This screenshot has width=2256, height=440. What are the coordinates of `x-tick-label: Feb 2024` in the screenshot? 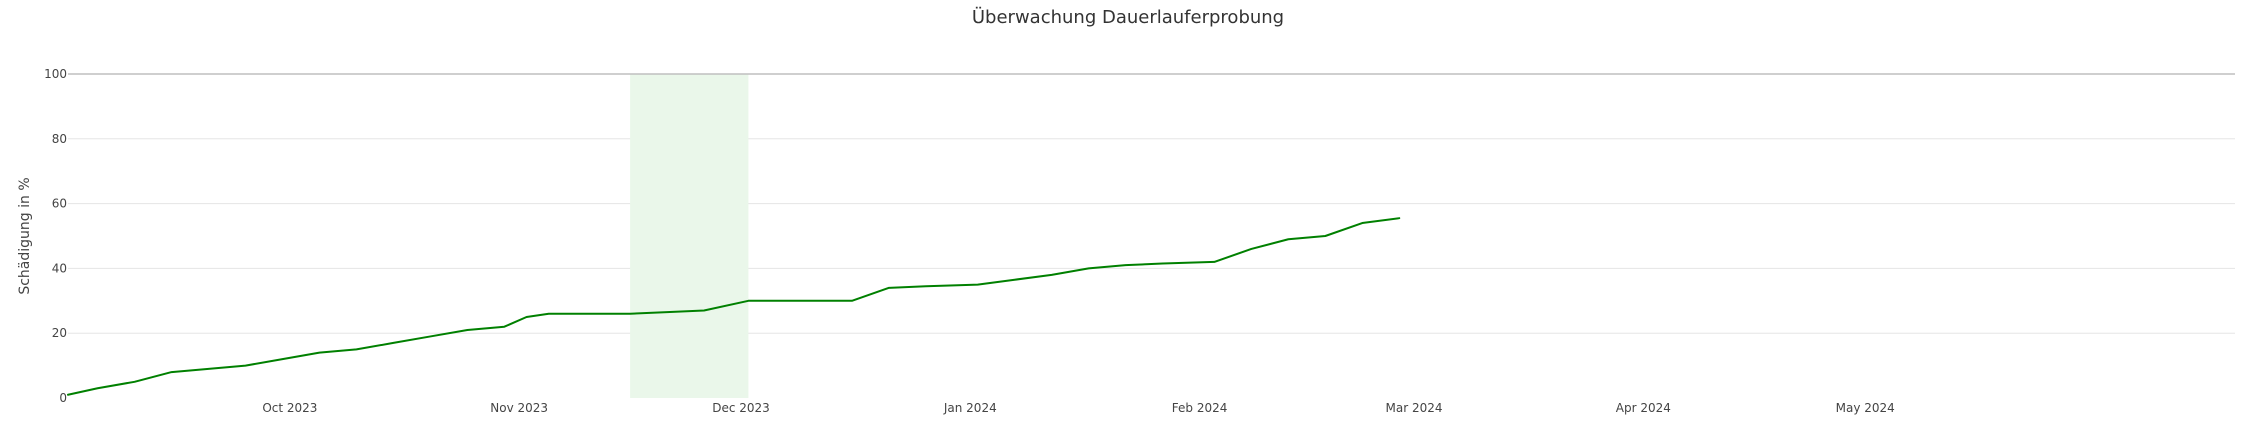 It's located at (1200, 408).